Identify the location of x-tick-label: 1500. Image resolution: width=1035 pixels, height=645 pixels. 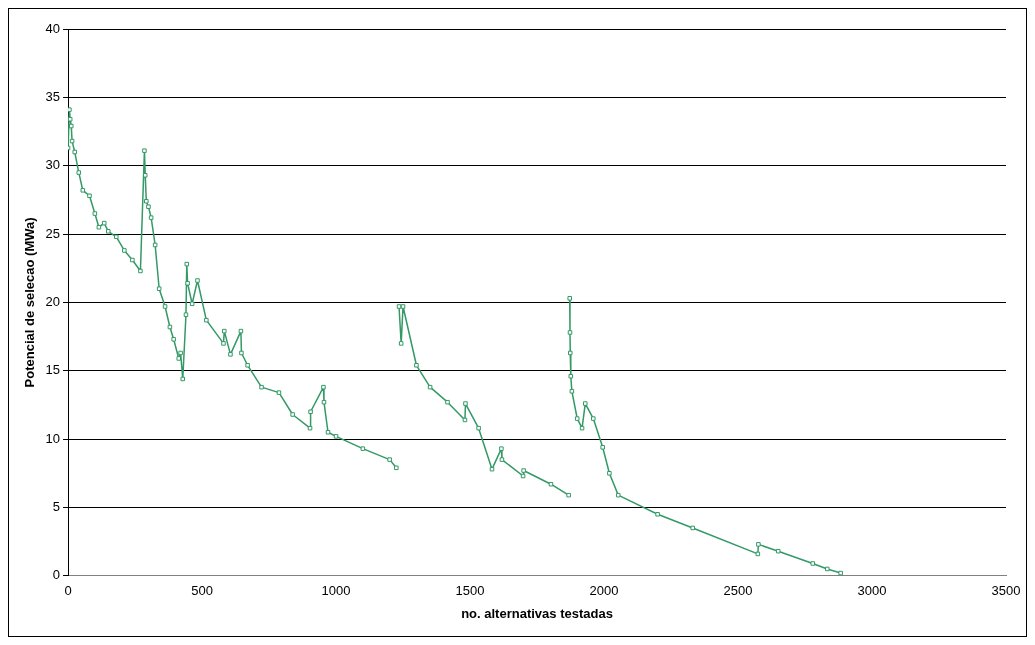
(470, 591).